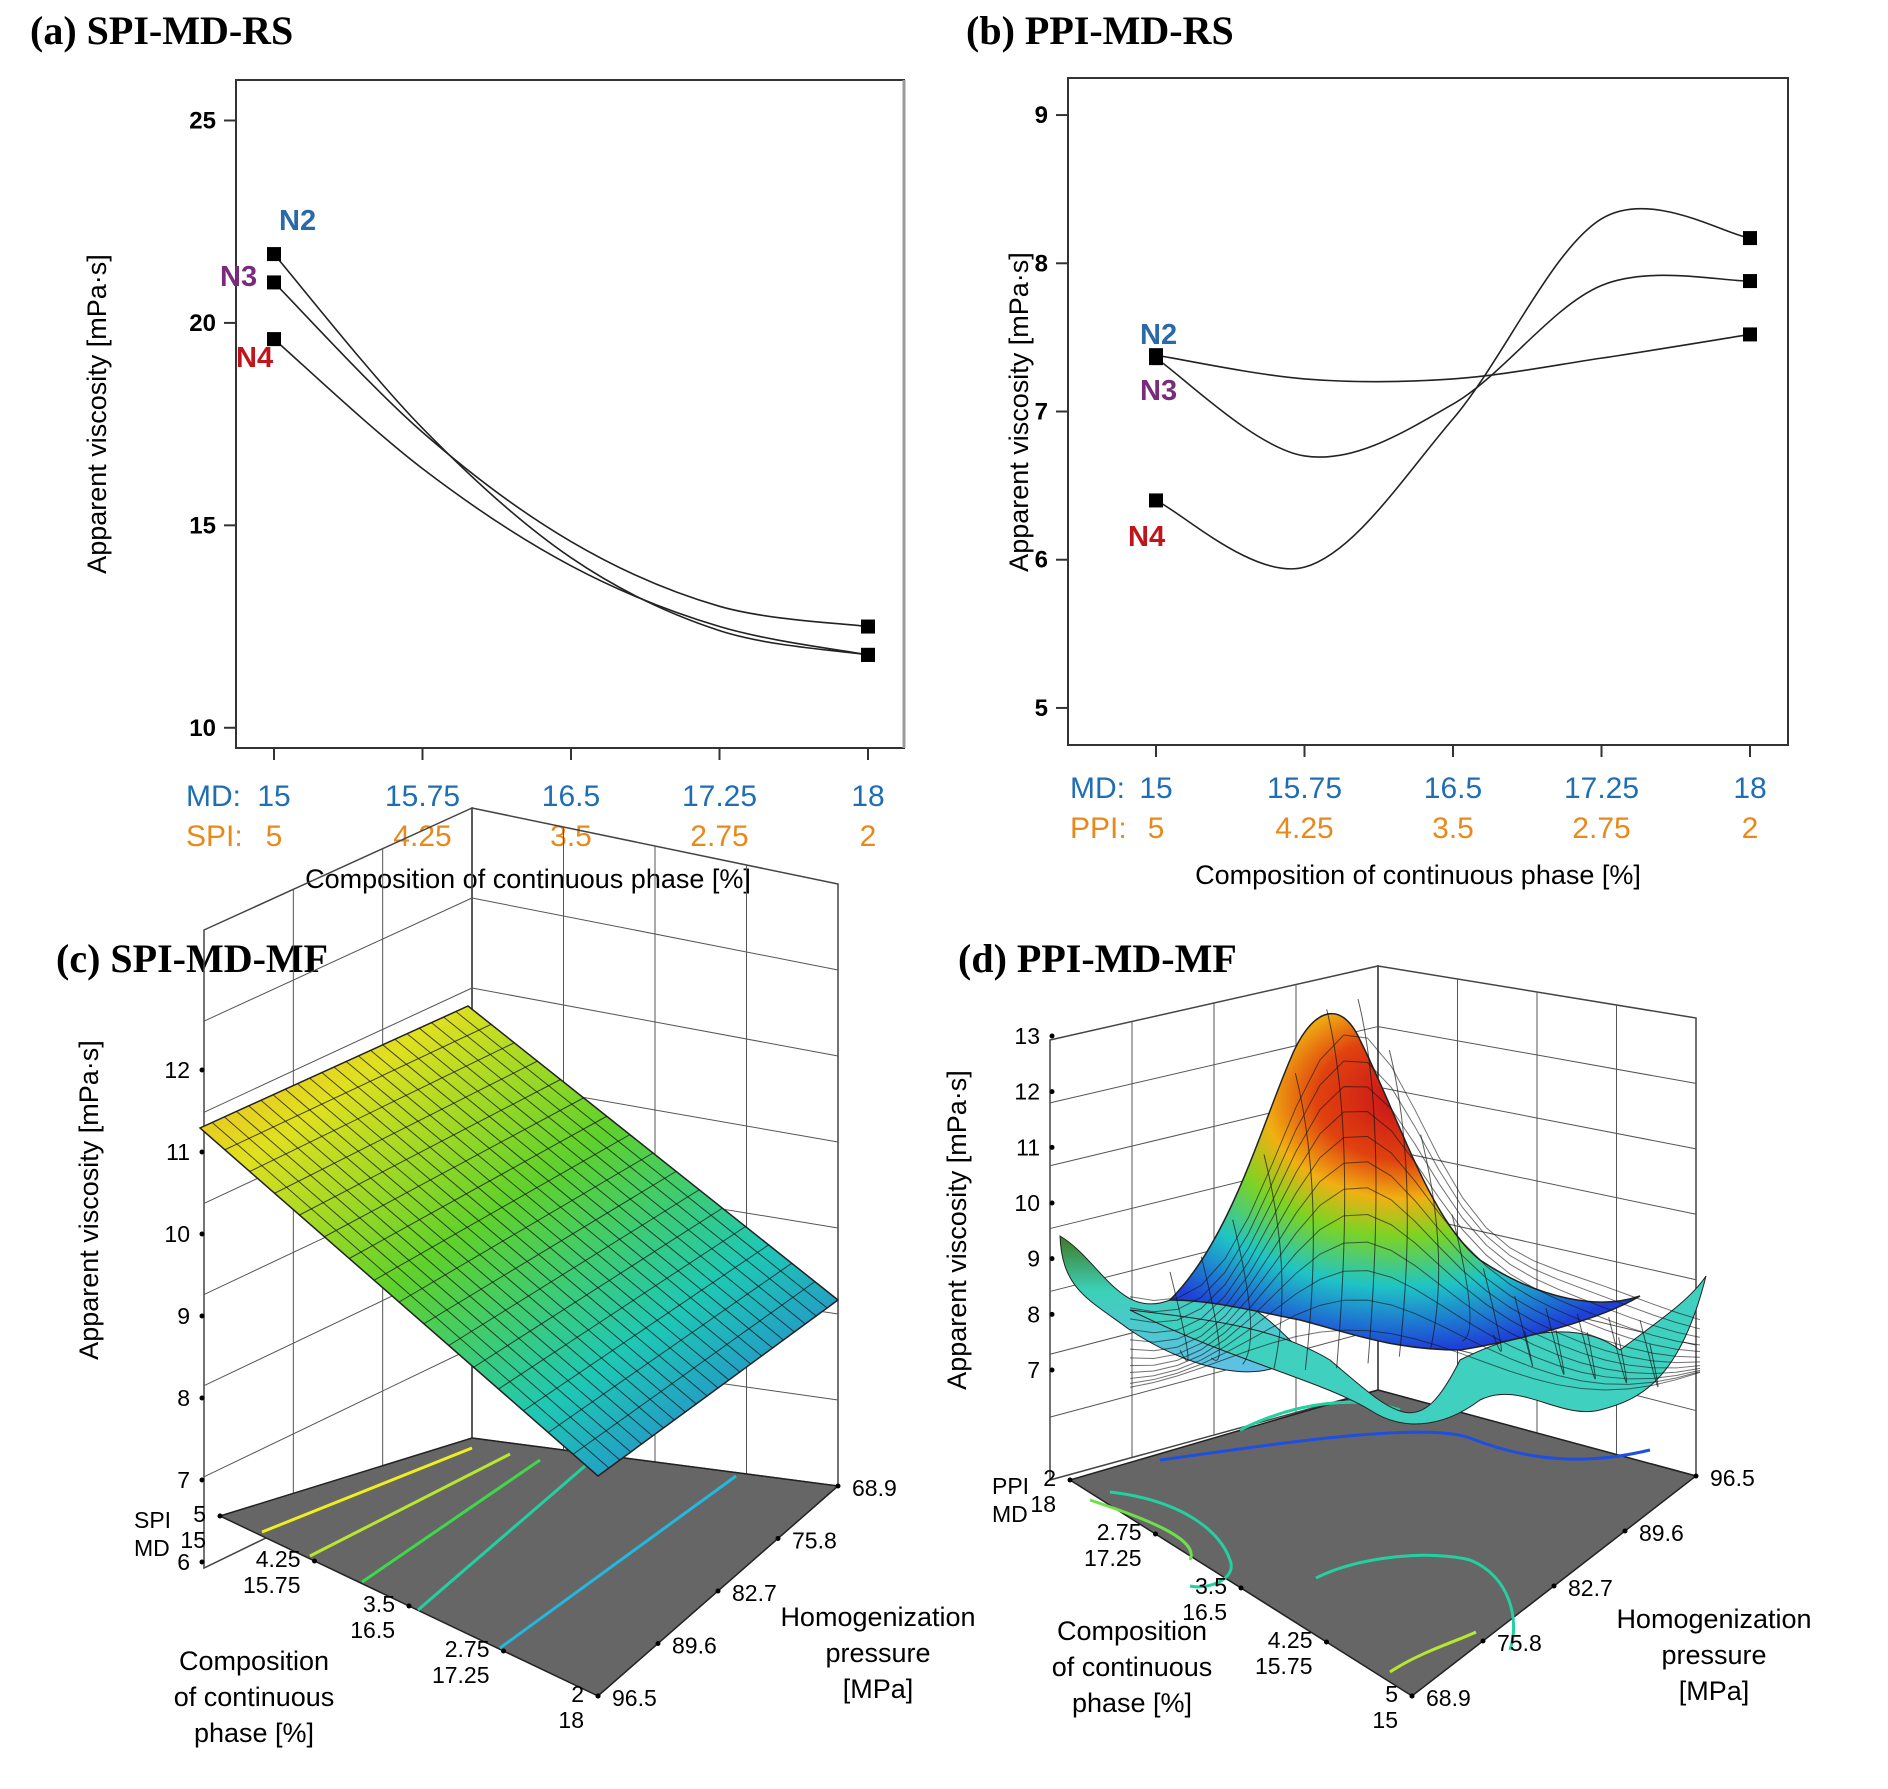  What do you see at coordinates (1019, 412) in the screenshot?
I see `panel-b-ylabel: Apparent viscosity [mPa·s]` at bounding box center [1019, 412].